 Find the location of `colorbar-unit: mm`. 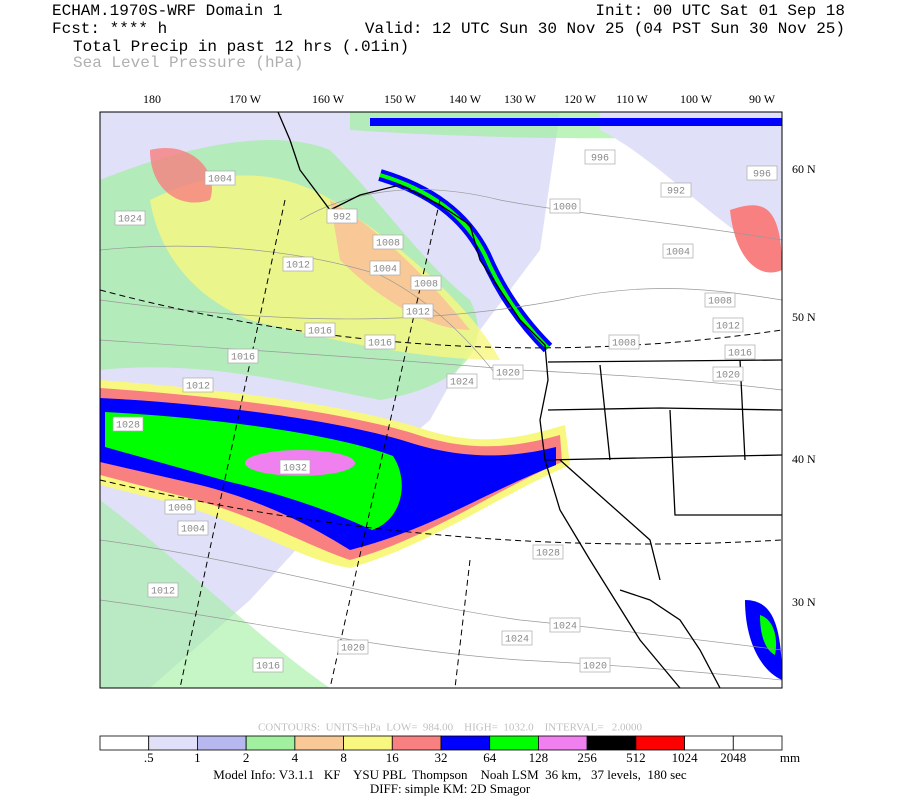

colorbar-unit: mm is located at coordinates (790, 757).